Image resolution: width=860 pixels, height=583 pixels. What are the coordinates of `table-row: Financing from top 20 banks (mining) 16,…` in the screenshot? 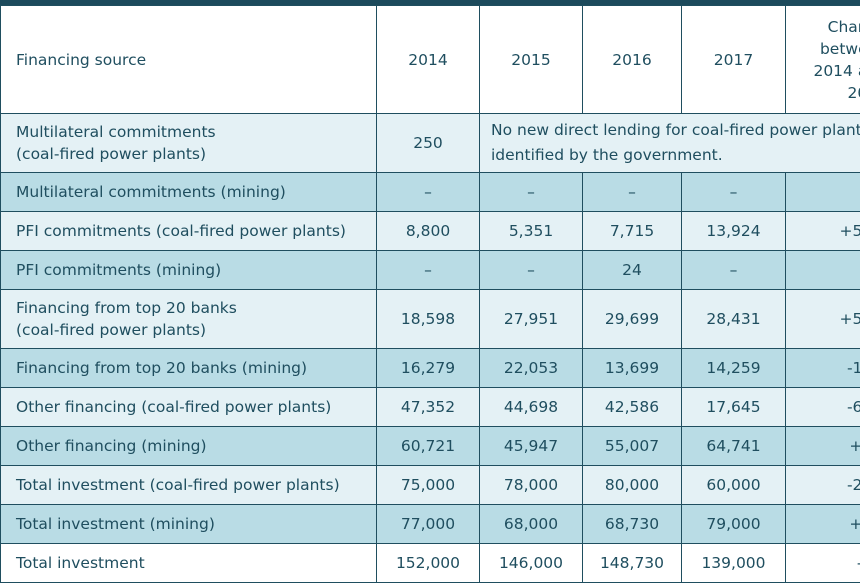 It's located at (430, 368).